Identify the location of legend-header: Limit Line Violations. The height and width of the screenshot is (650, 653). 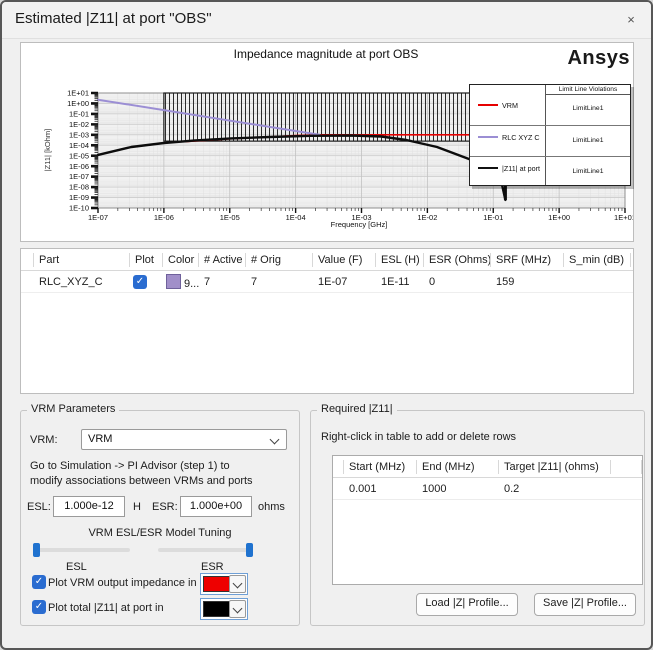
(588, 90).